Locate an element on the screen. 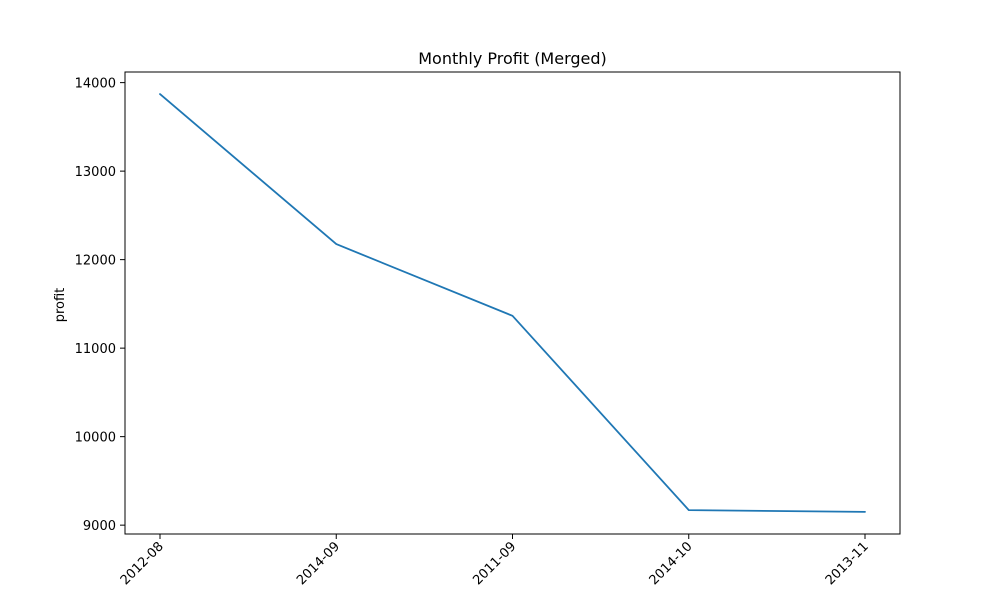 This screenshot has width=1000, height=604. y-tick-label: 12000 is located at coordinates (95, 261).